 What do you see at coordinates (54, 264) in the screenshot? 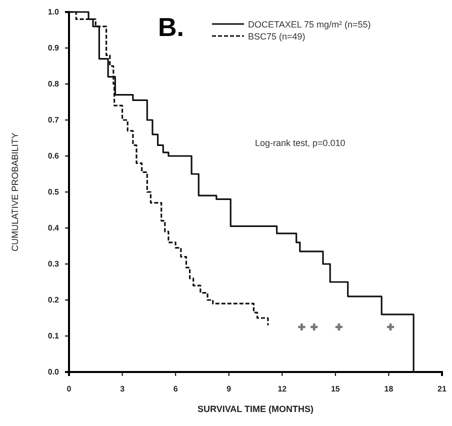
I see `y-tick-label: 0.3` at bounding box center [54, 264].